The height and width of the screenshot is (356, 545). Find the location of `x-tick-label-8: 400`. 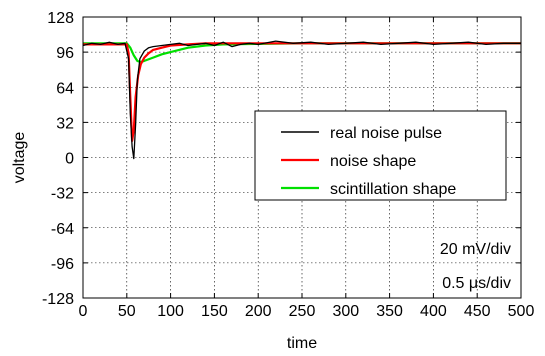

x-tick-label-8: 400 is located at coordinates (433, 311).